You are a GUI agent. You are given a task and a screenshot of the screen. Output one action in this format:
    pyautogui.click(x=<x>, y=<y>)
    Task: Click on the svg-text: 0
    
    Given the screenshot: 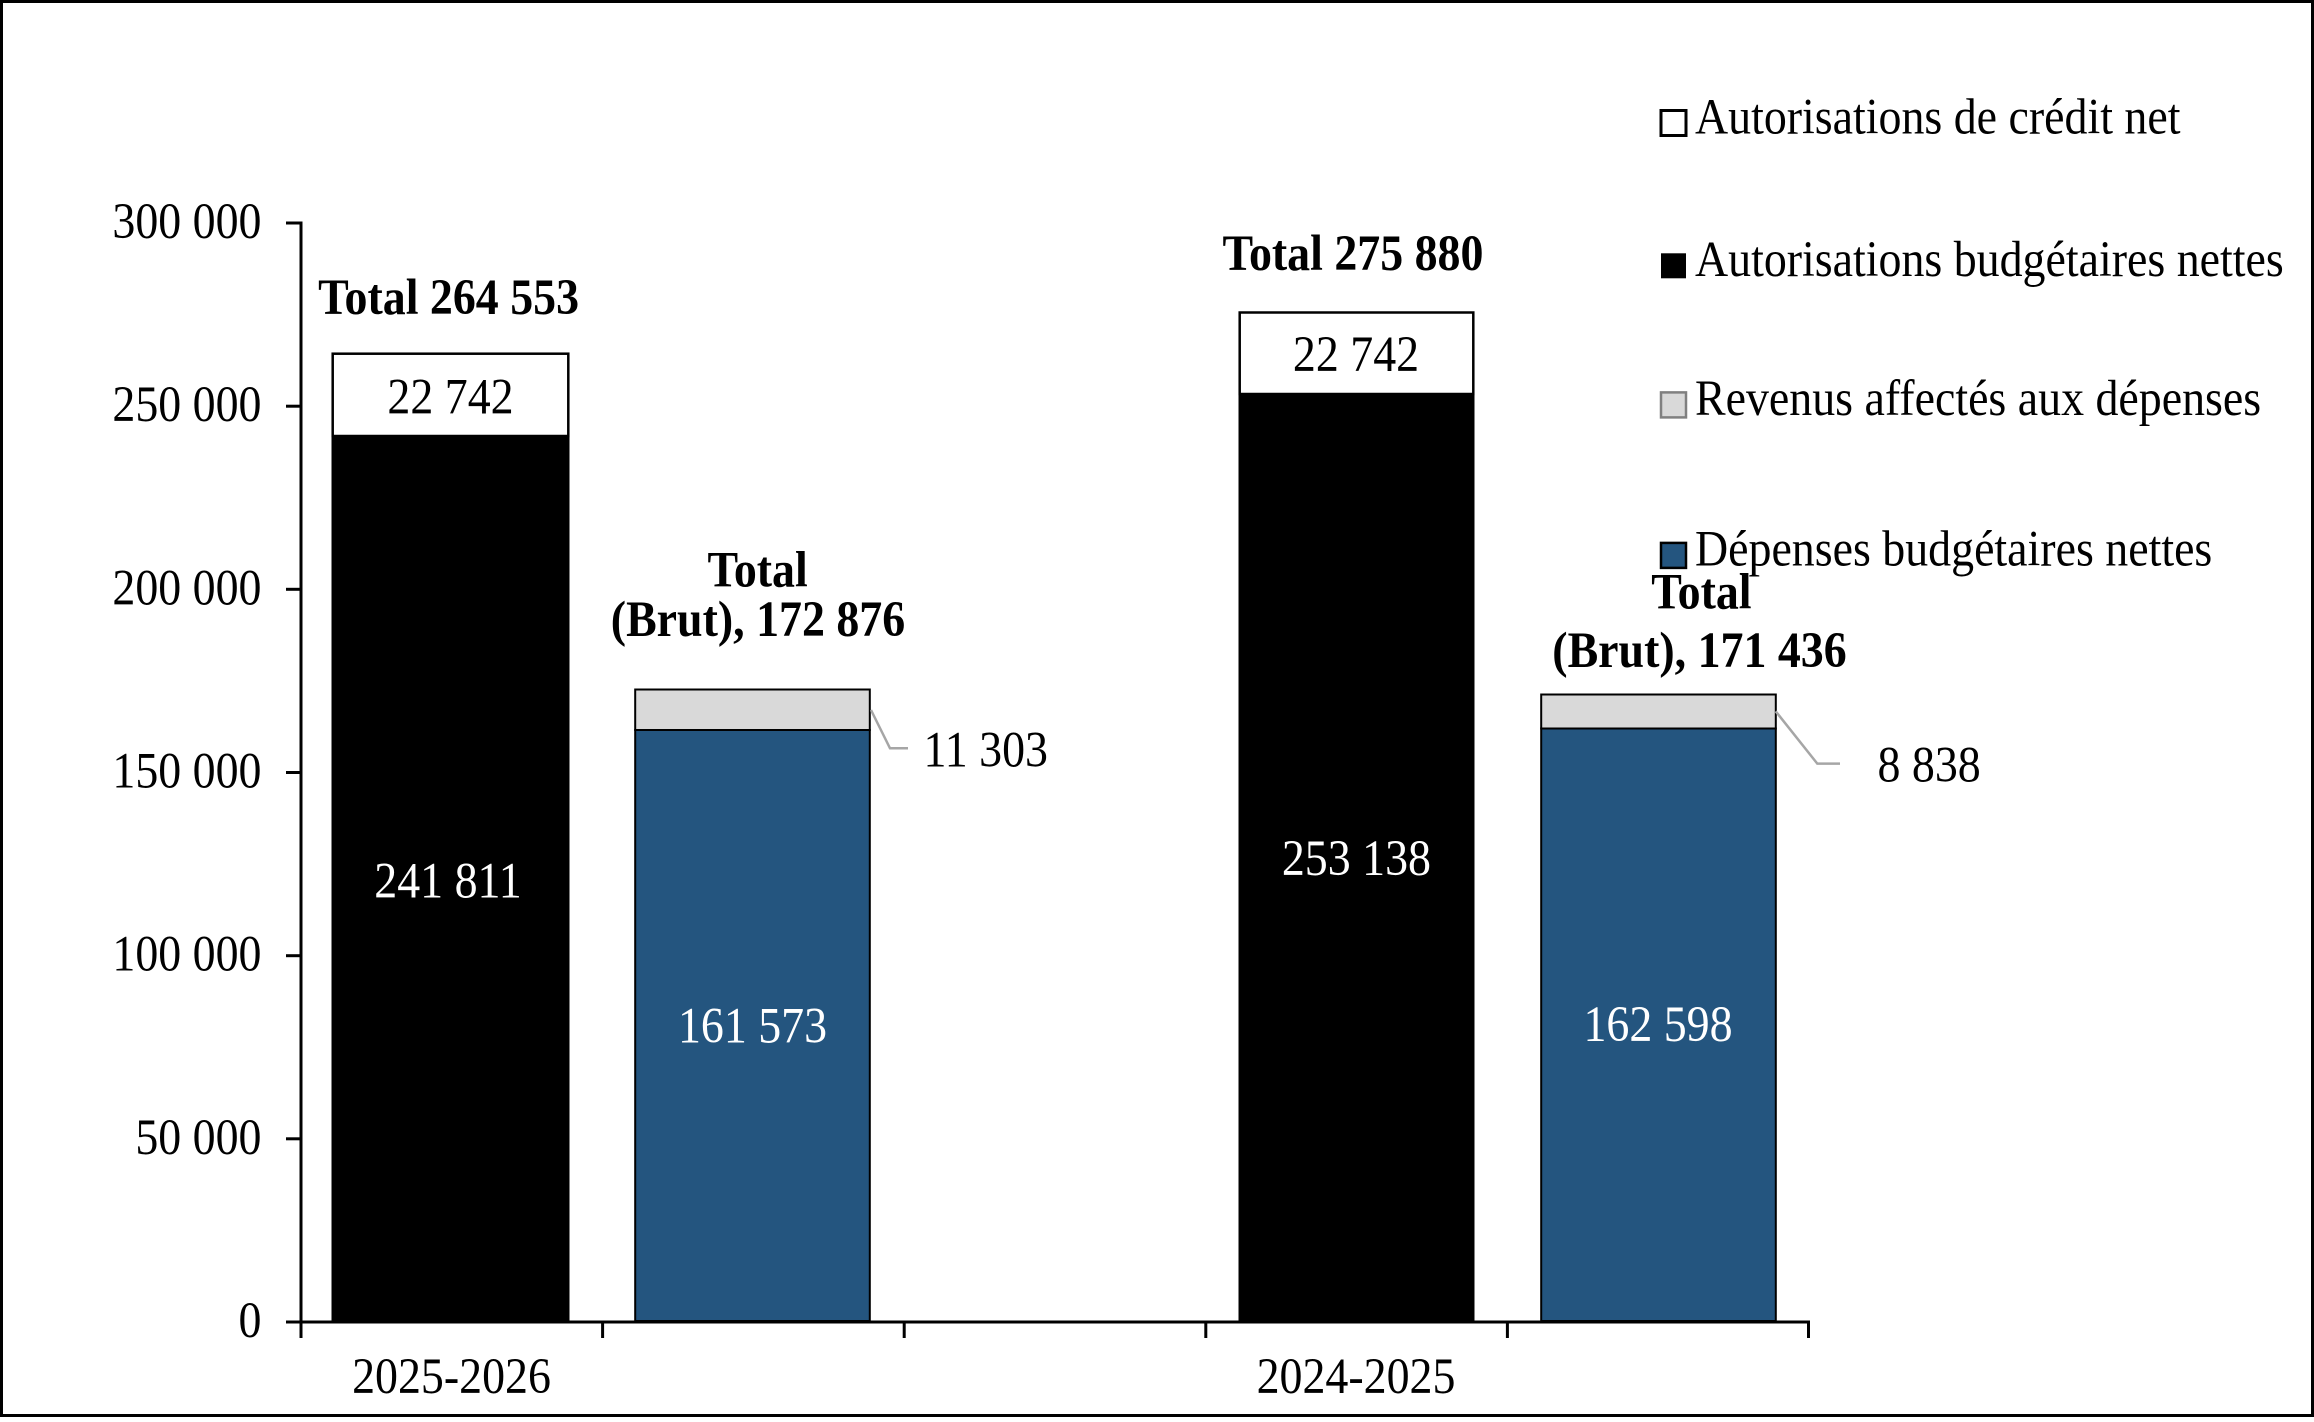 What is the action you would take?
    pyautogui.click(x=250, y=1321)
    